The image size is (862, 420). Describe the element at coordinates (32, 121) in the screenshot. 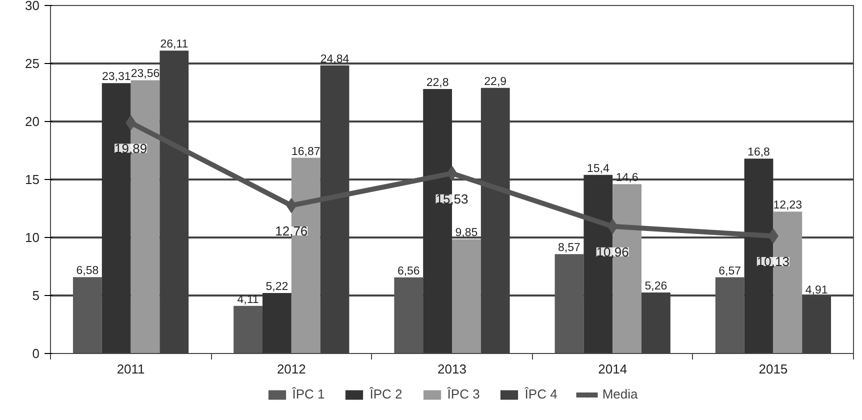

I see `y-tick-label: 20` at that location.